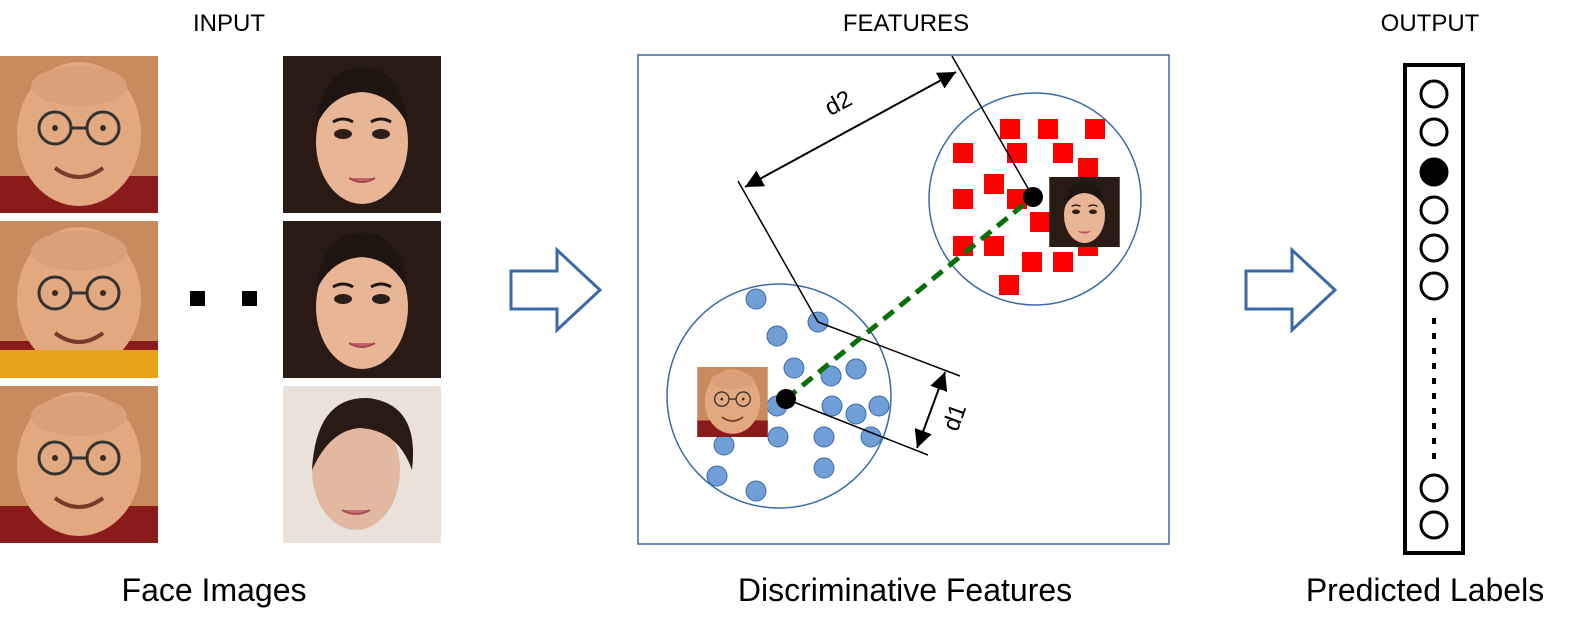 This screenshot has width=1595, height=631. Describe the element at coordinates (1425, 590) in the screenshot. I see `output-caption: Predicted Labels` at that location.